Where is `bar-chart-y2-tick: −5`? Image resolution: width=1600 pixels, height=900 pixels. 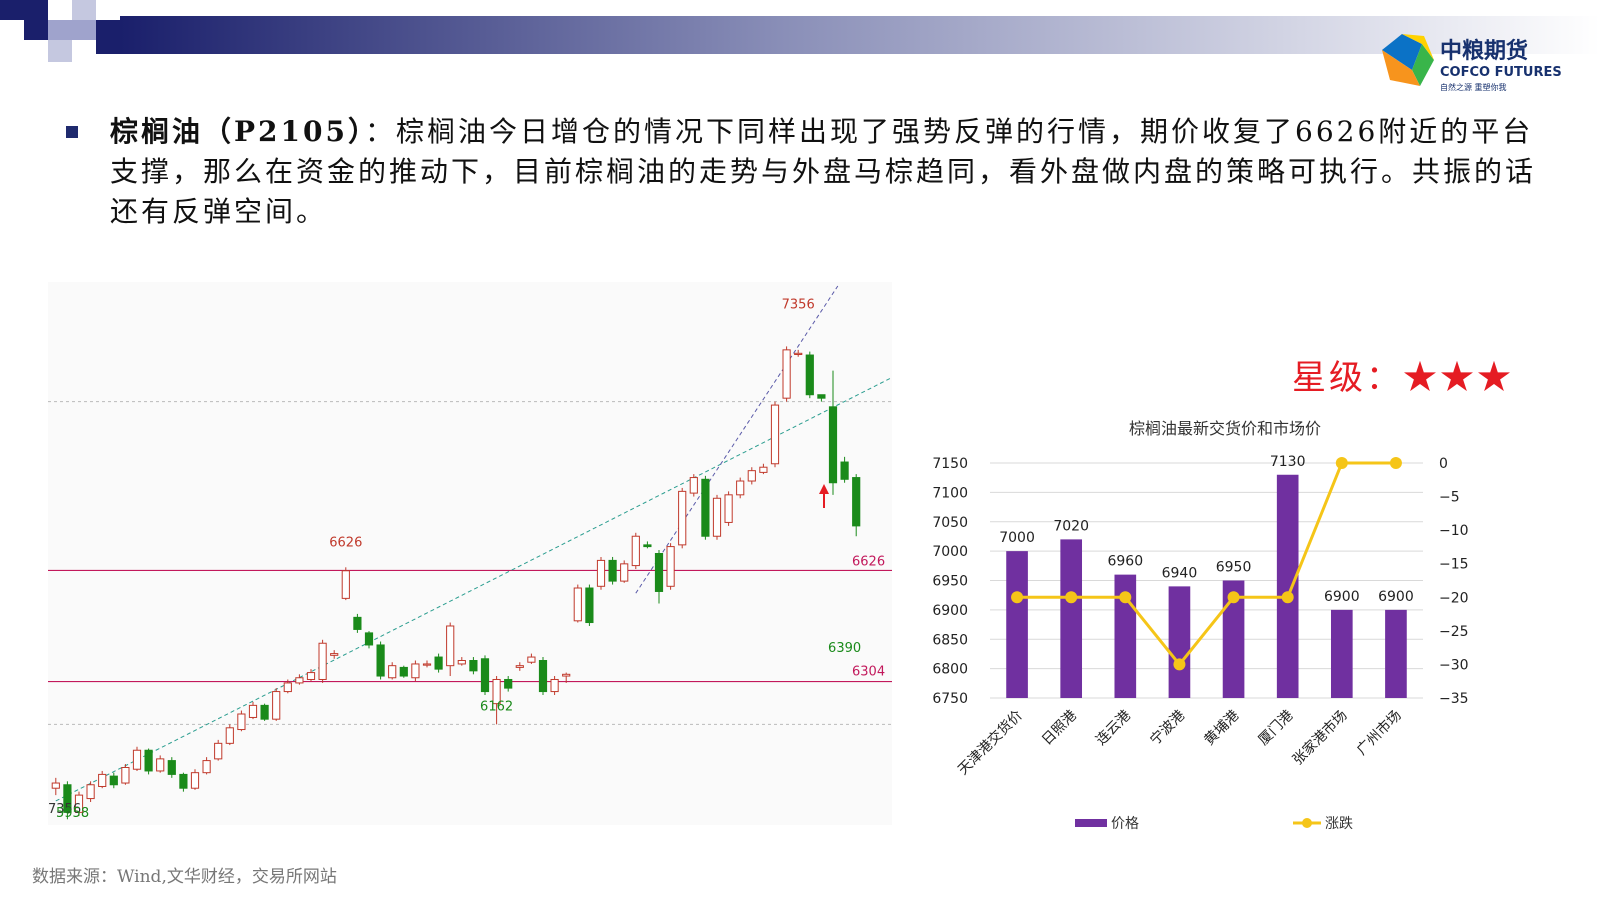
bar-chart-y2-tick: −5 is located at coordinates (1449, 498).